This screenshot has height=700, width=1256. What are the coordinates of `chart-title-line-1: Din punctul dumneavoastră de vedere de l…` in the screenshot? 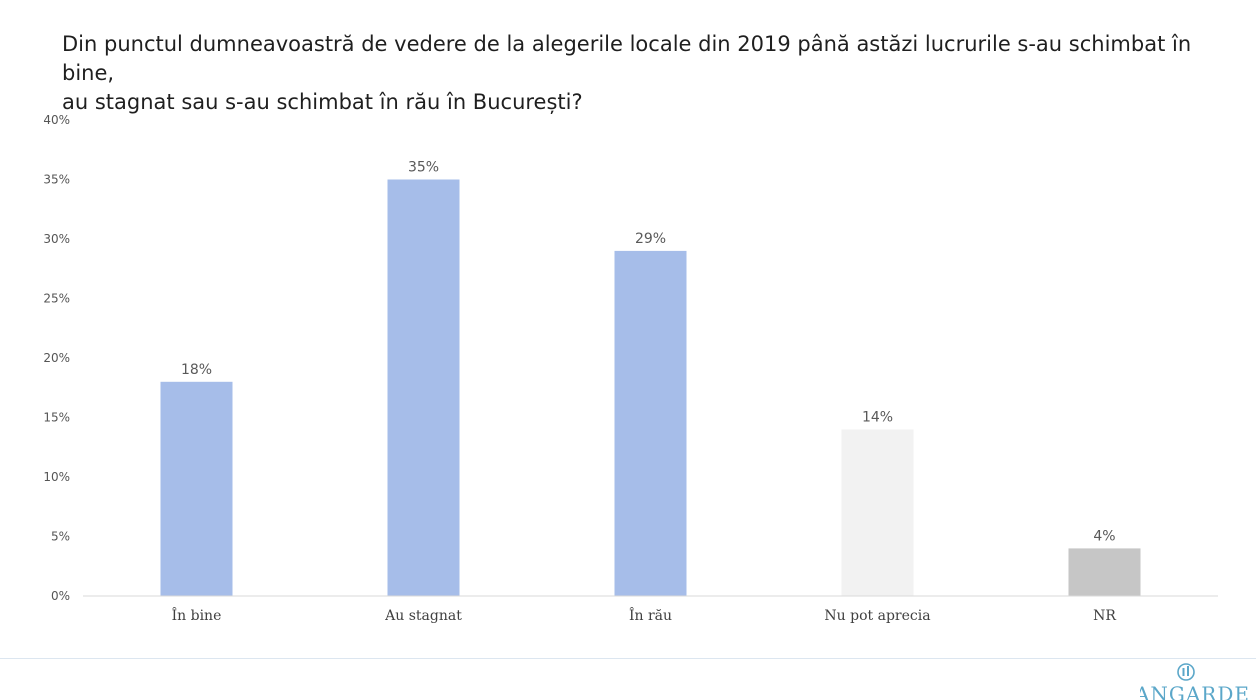 It's located at (627, 58).